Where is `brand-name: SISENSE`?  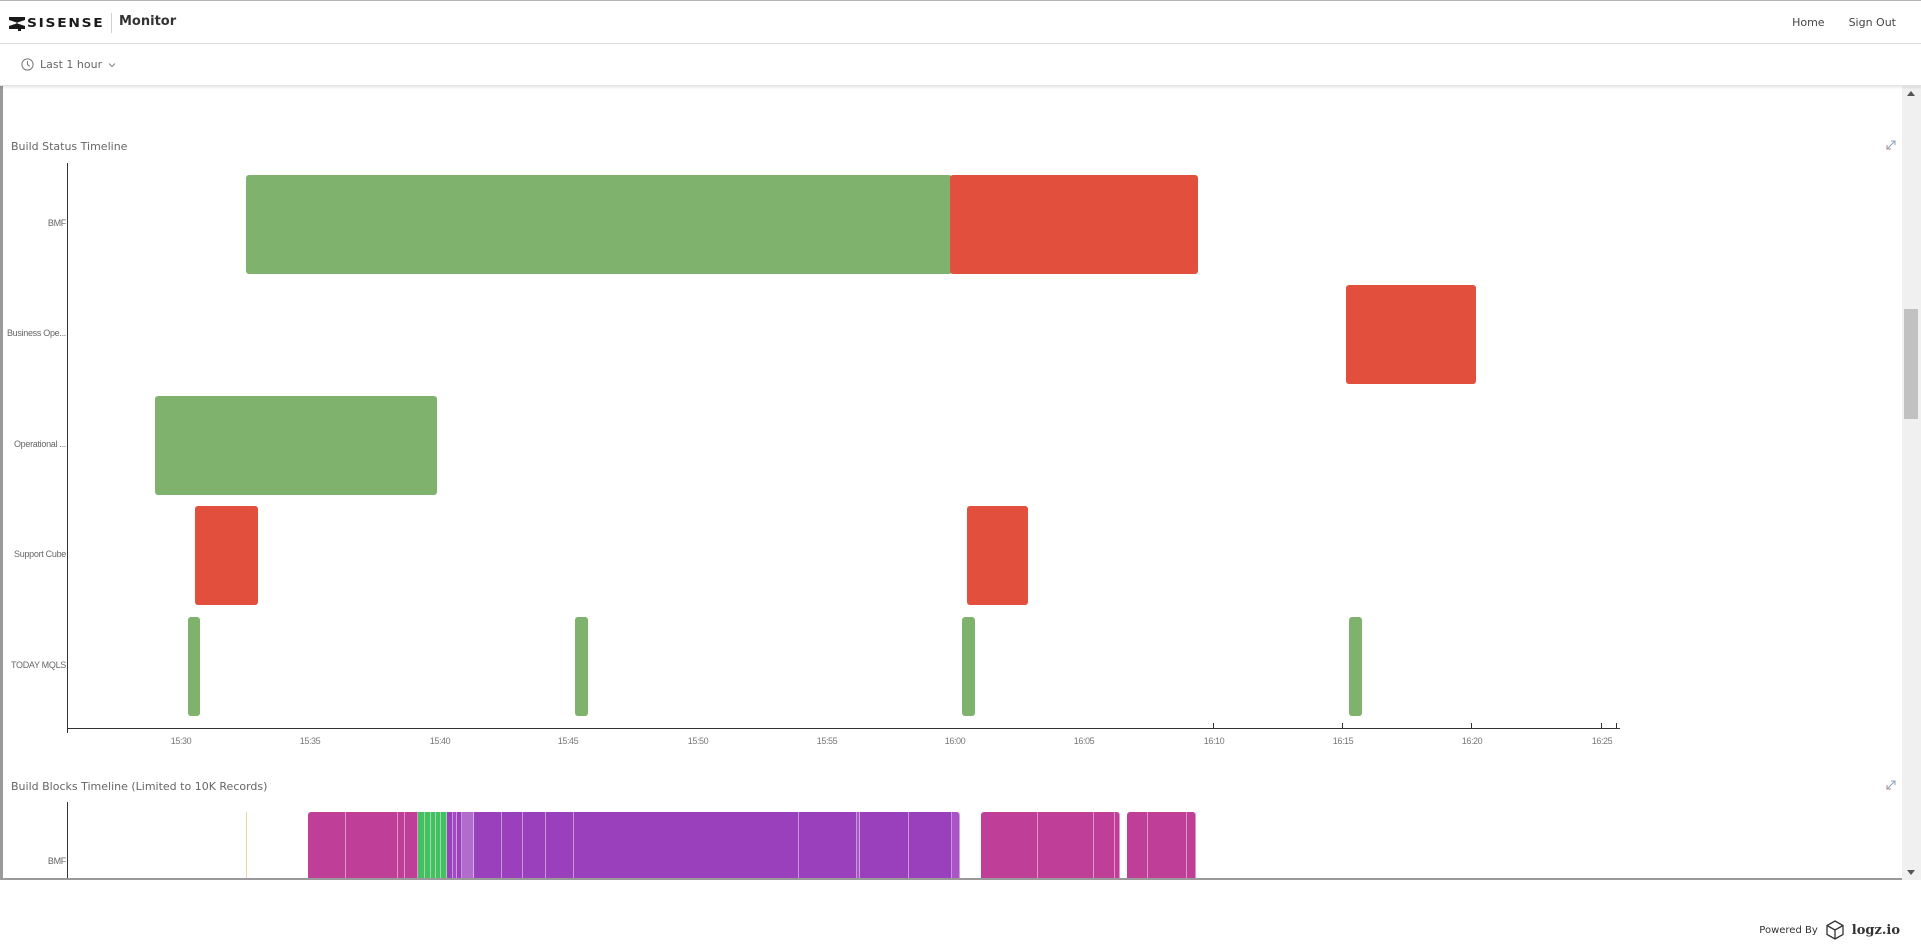
brand-name: SISENSE is located at coordinates (66, 23).